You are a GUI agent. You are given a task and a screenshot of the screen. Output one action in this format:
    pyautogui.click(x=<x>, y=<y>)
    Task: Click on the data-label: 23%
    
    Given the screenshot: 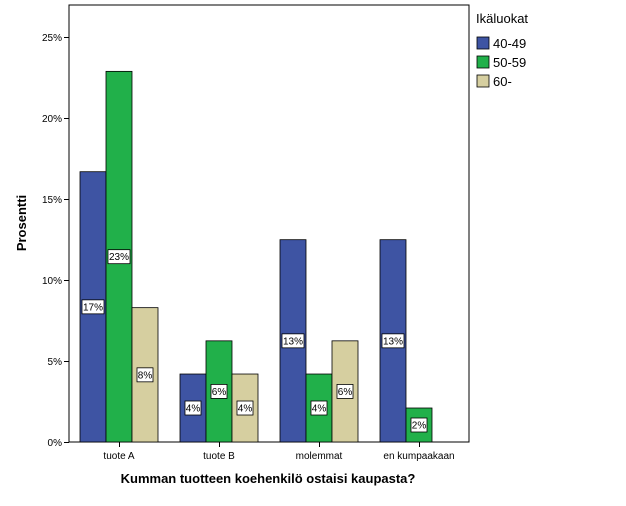 What is the action you would take?
    pyautogui.click(x=119, y=257)
    